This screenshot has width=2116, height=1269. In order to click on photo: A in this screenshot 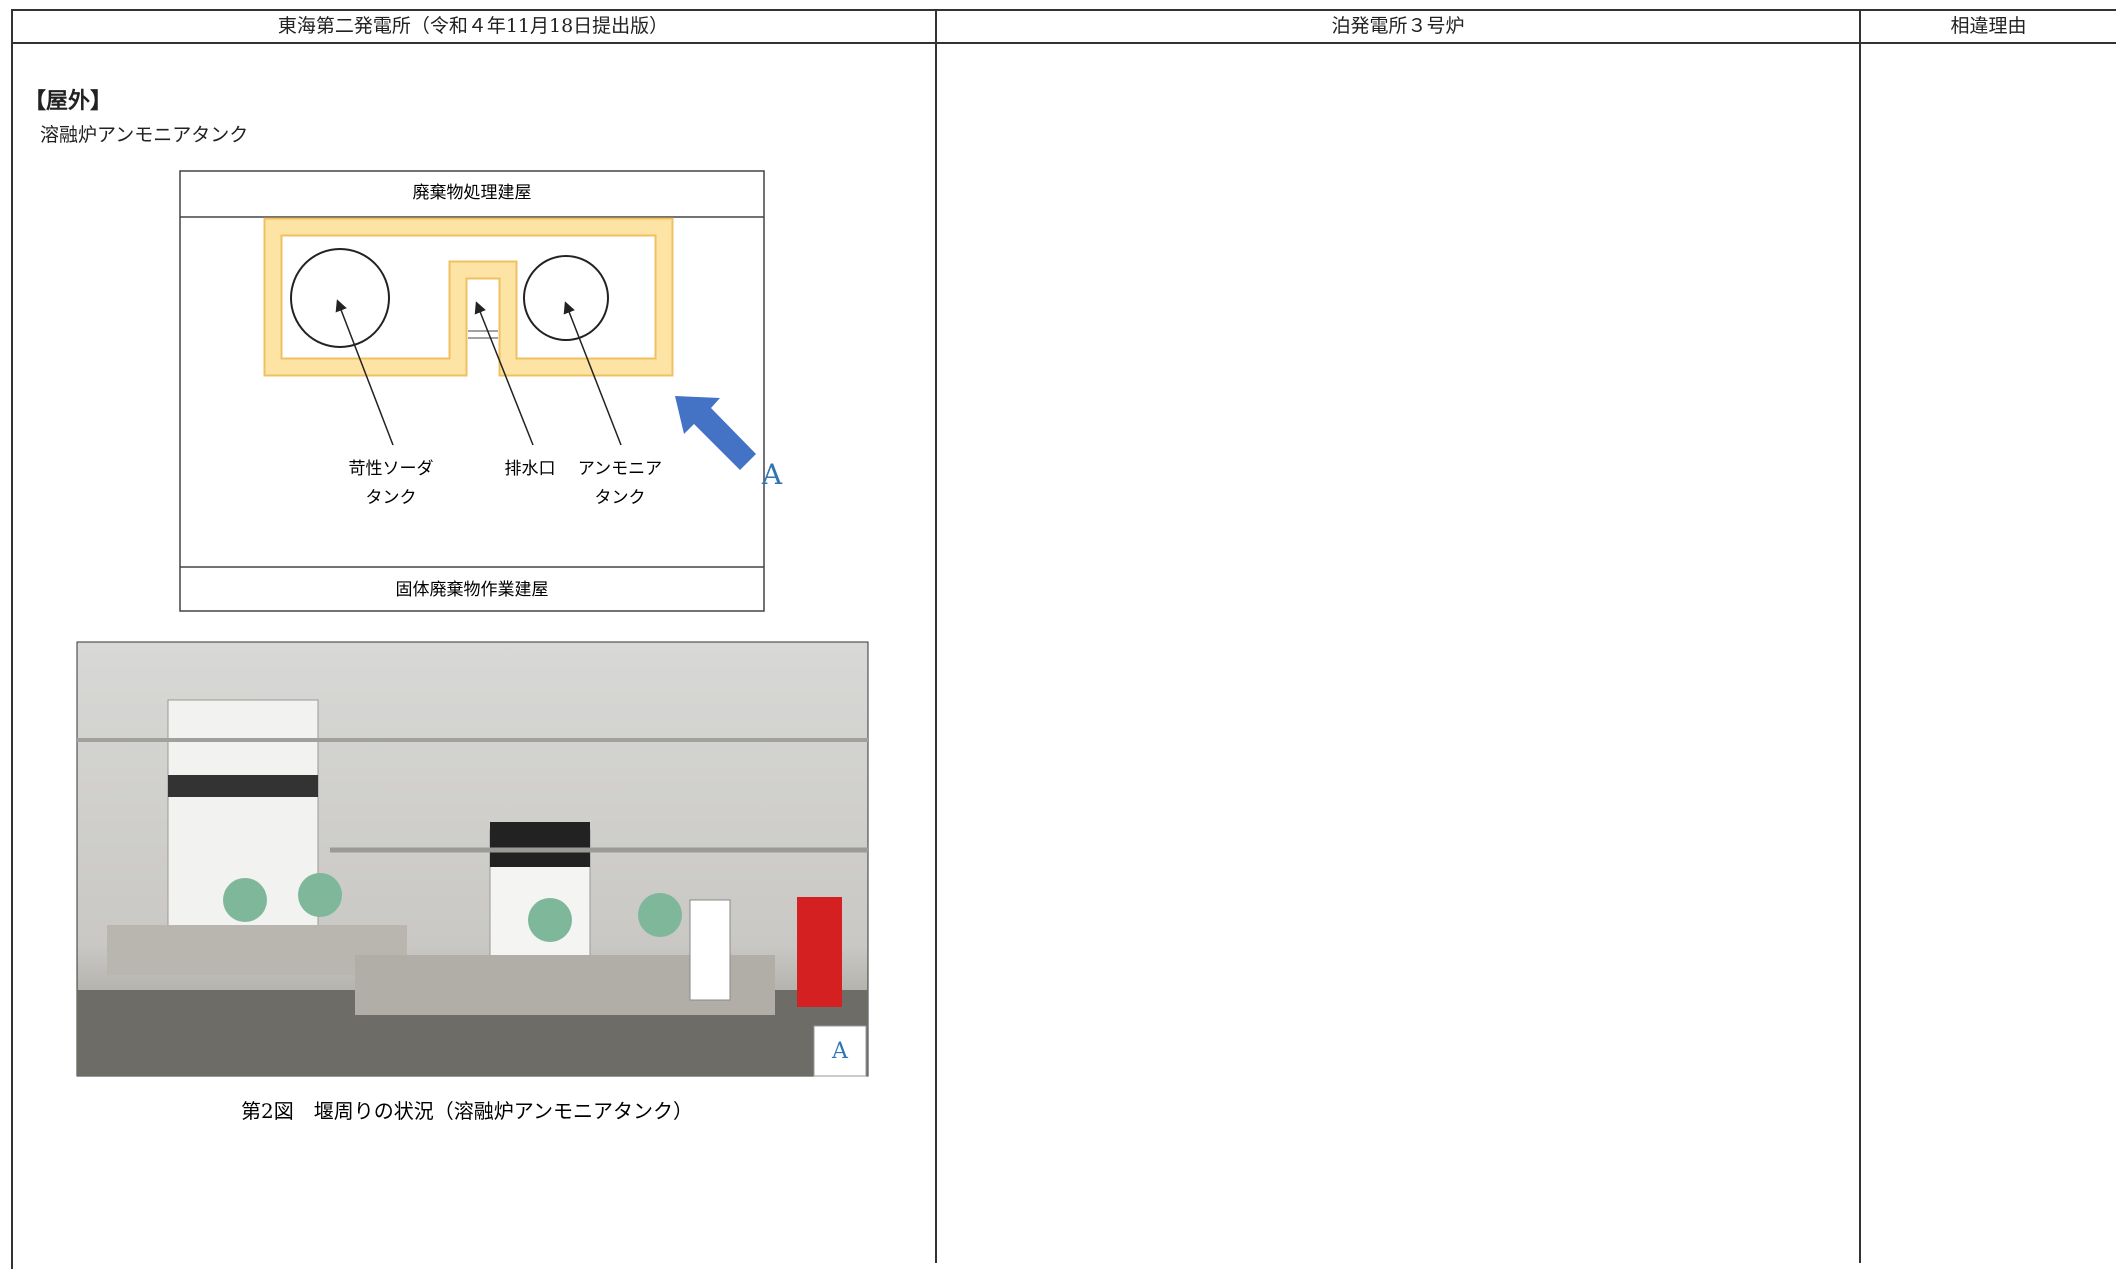, I will do `click(472, 859)`.